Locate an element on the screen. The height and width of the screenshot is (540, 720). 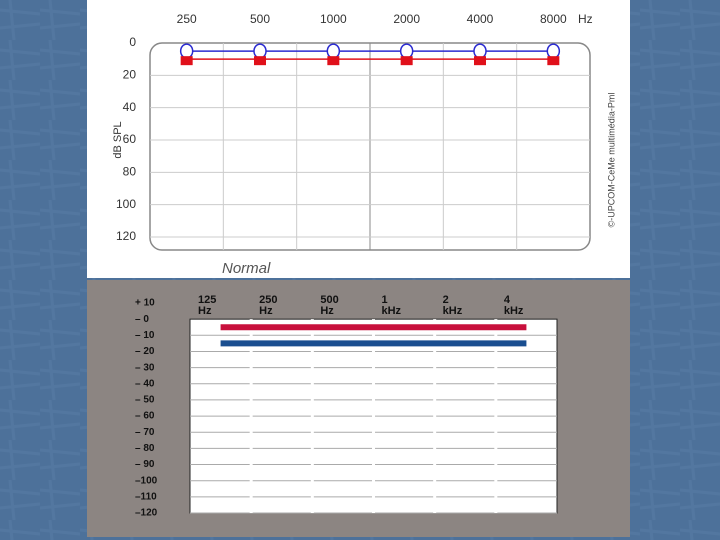
x-tick-label: 1000 is located at coordinates (333, 19).